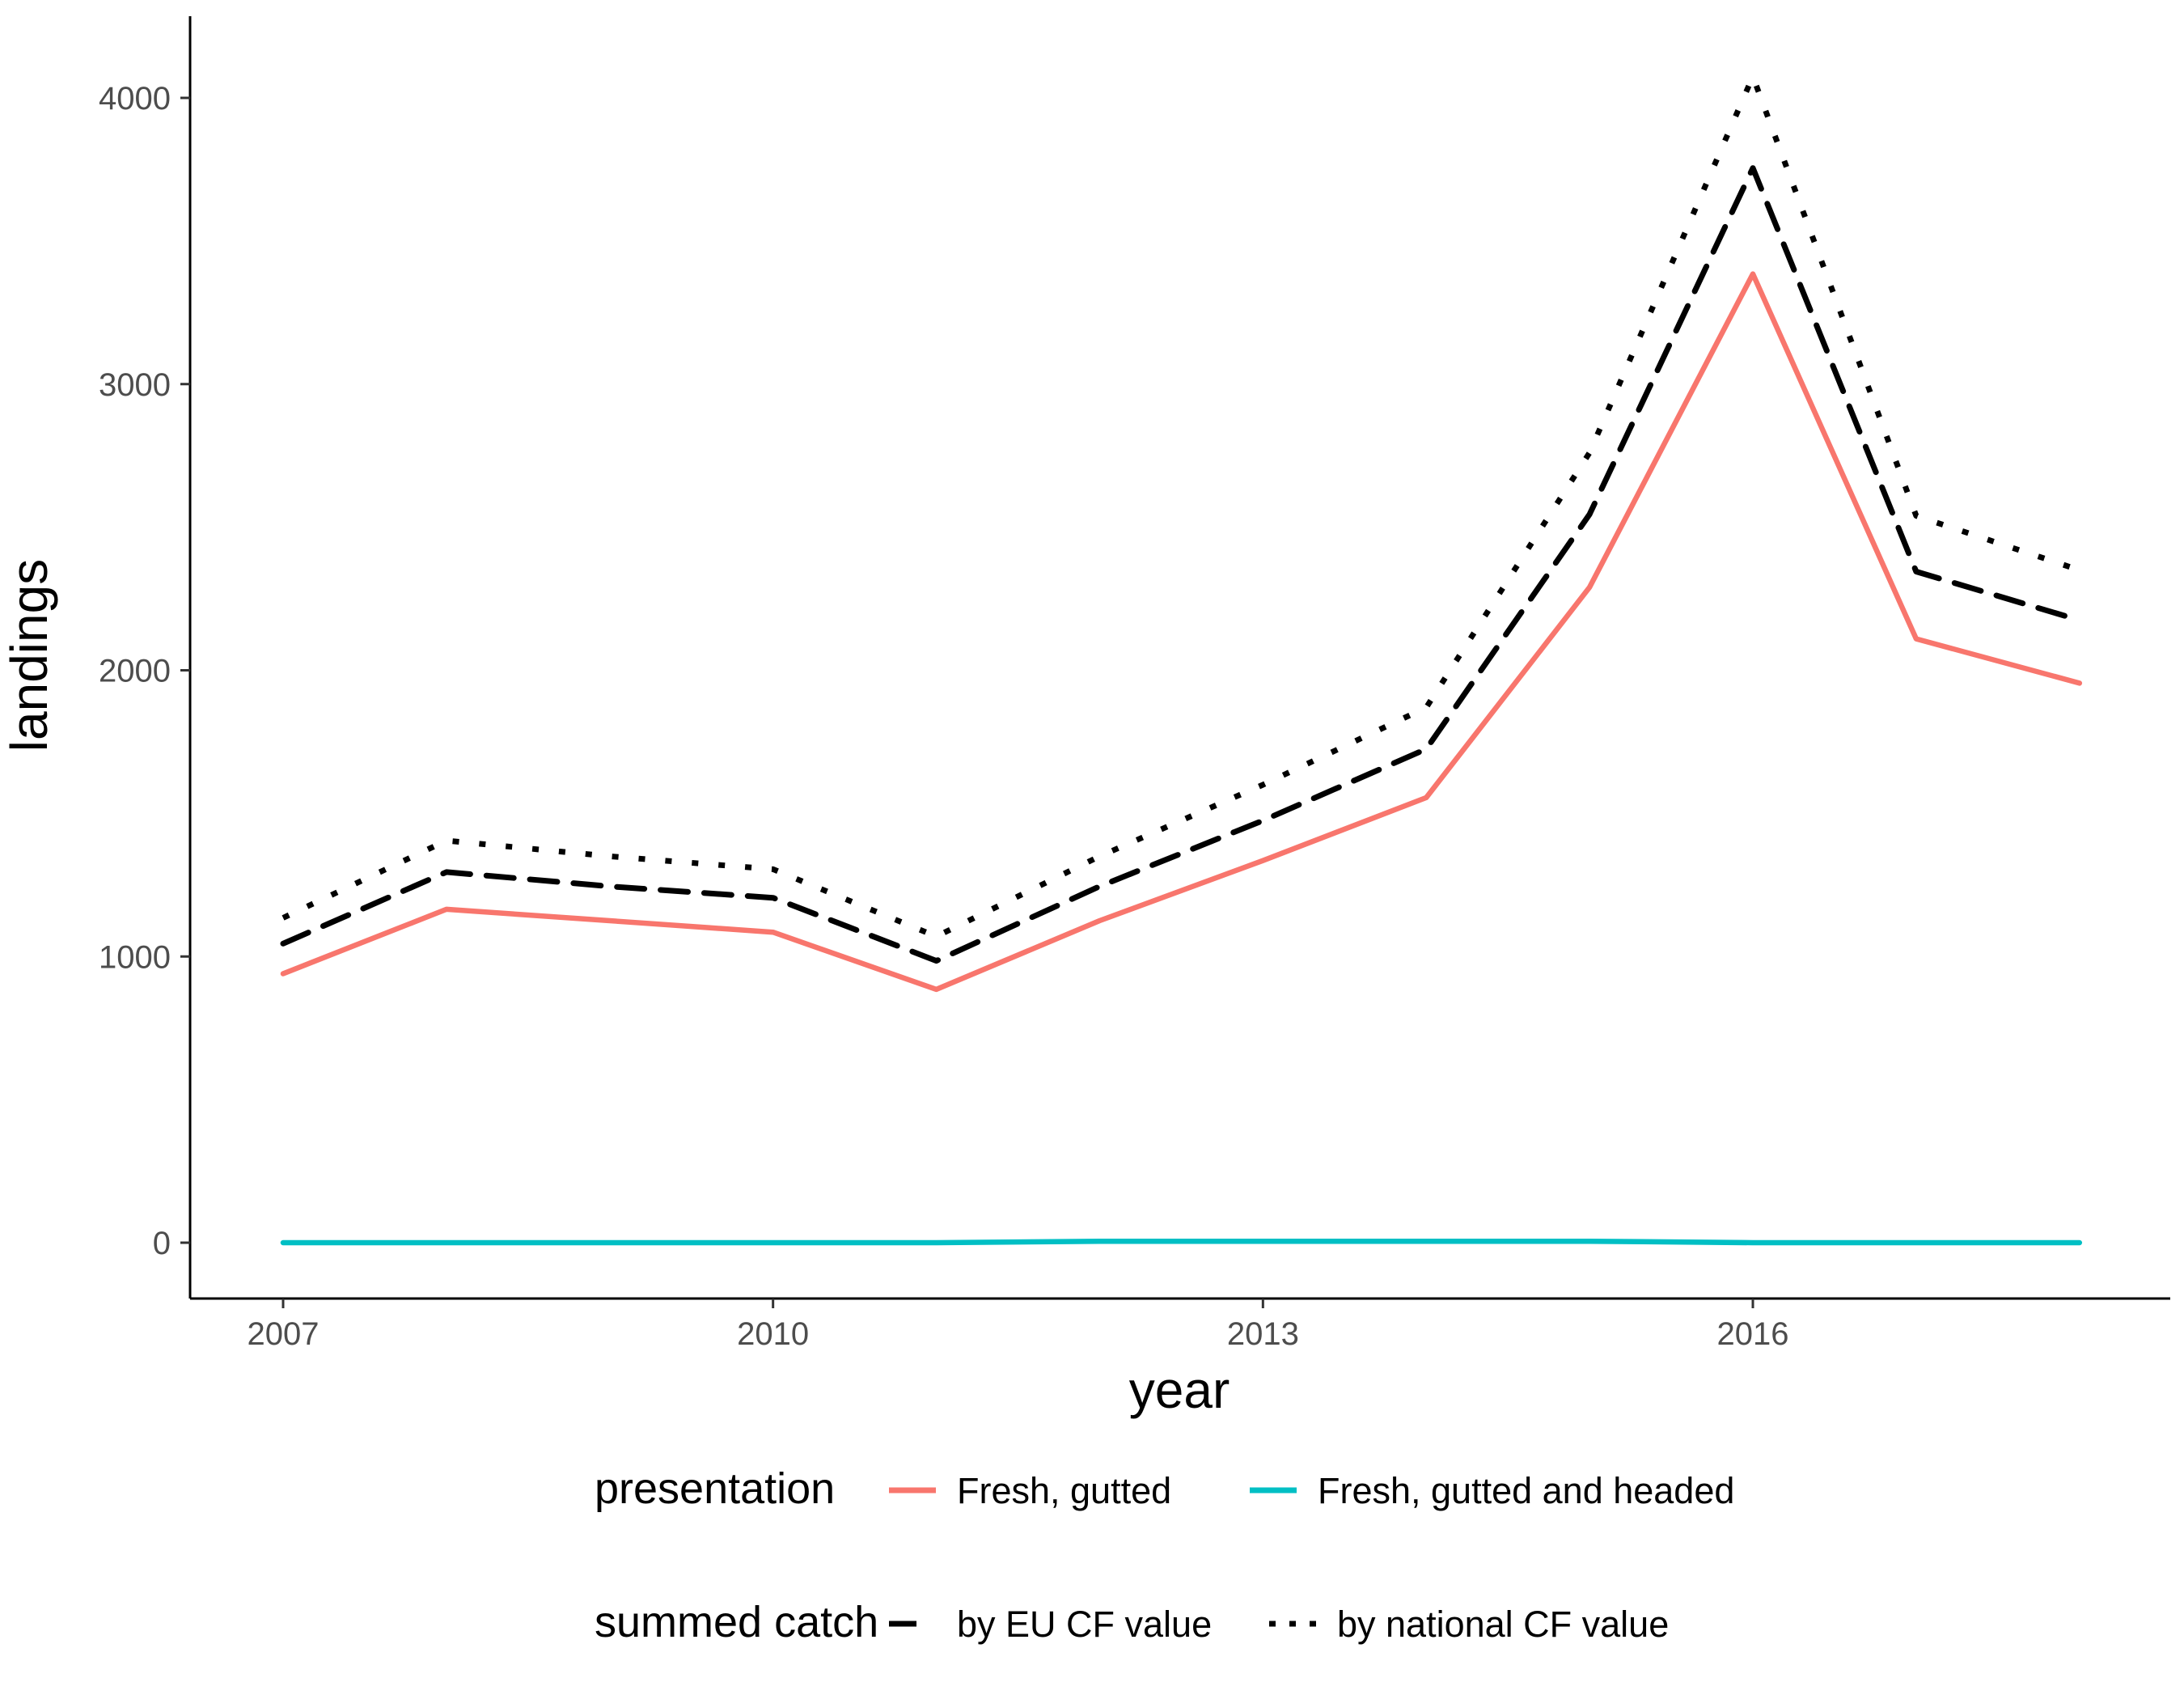 The height and width of the screenshot is (1699, 2184). Describe the element at coordinates (1064, 1490) in the screenshot. I see `legend-label: Fresh, gutted` at that location.